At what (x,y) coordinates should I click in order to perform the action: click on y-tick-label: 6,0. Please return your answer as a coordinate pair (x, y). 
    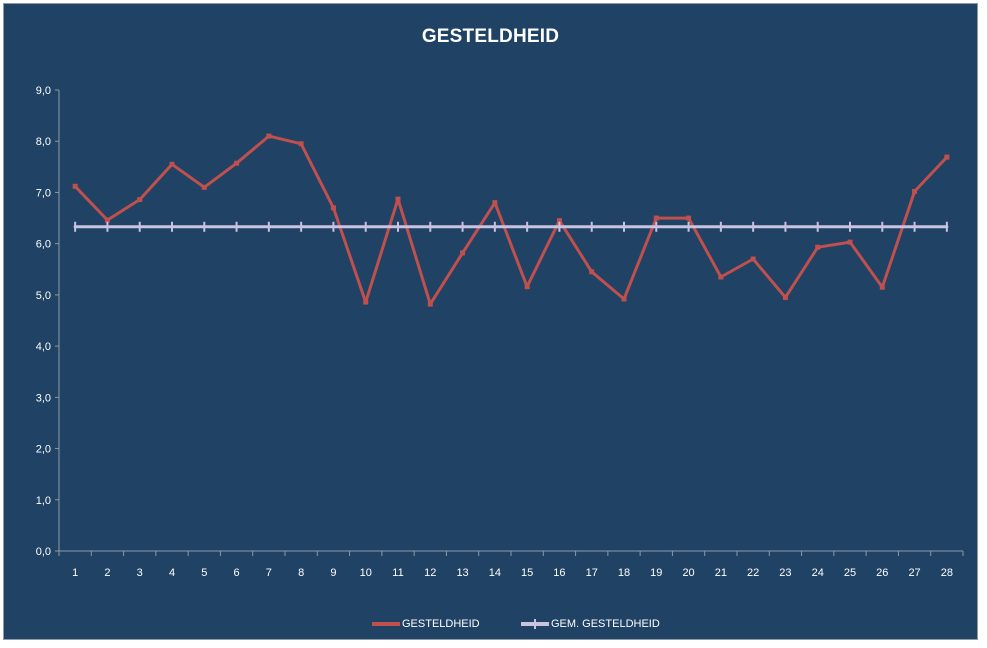
    Looking at the image, I should click on (43, 245).